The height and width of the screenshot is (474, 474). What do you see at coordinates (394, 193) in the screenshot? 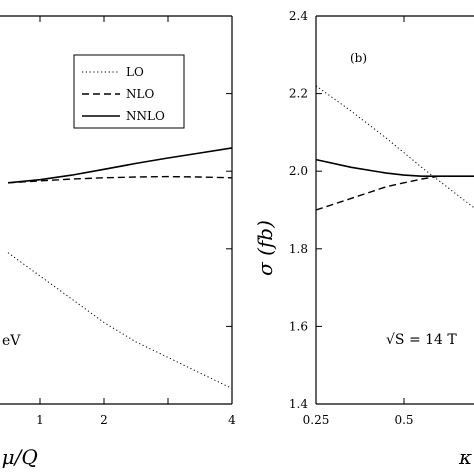
I see `panel-b-series-nlo` at bounding box center [394, 193].